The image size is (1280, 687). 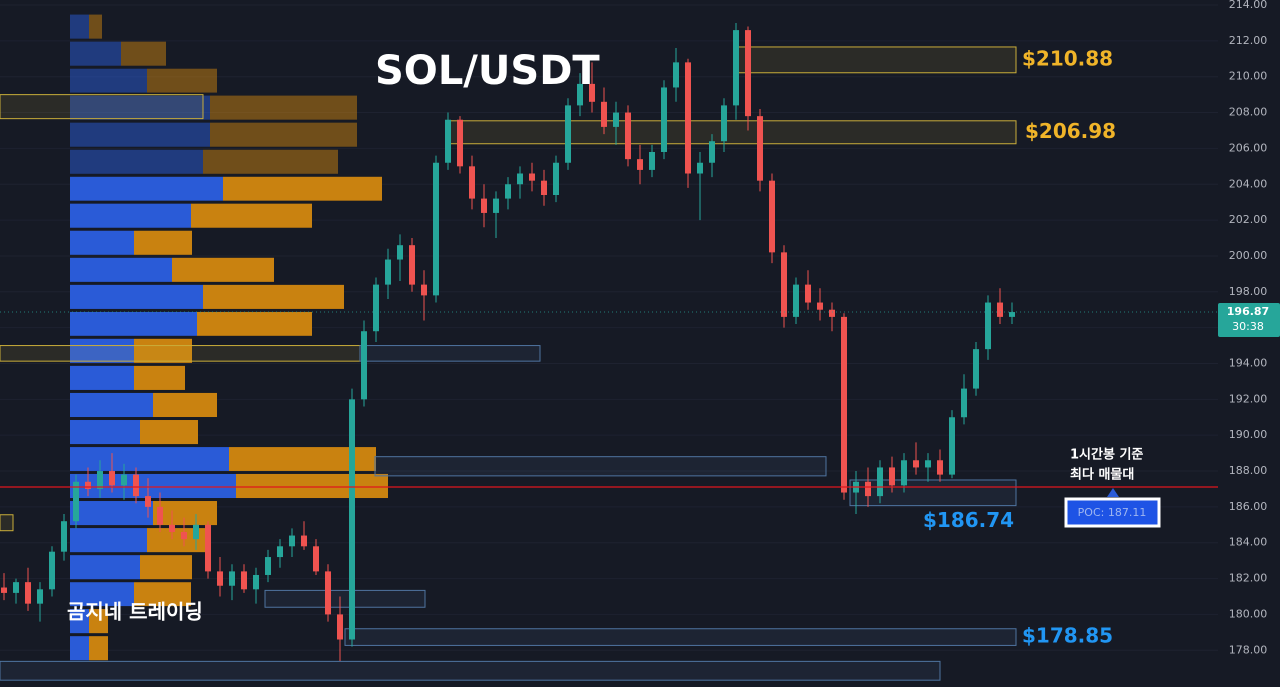 What do you see at coordinates (1248, 613) in the screenshot?
I see `y-tick-label: 180.00` at bounding box center [1248, 613].